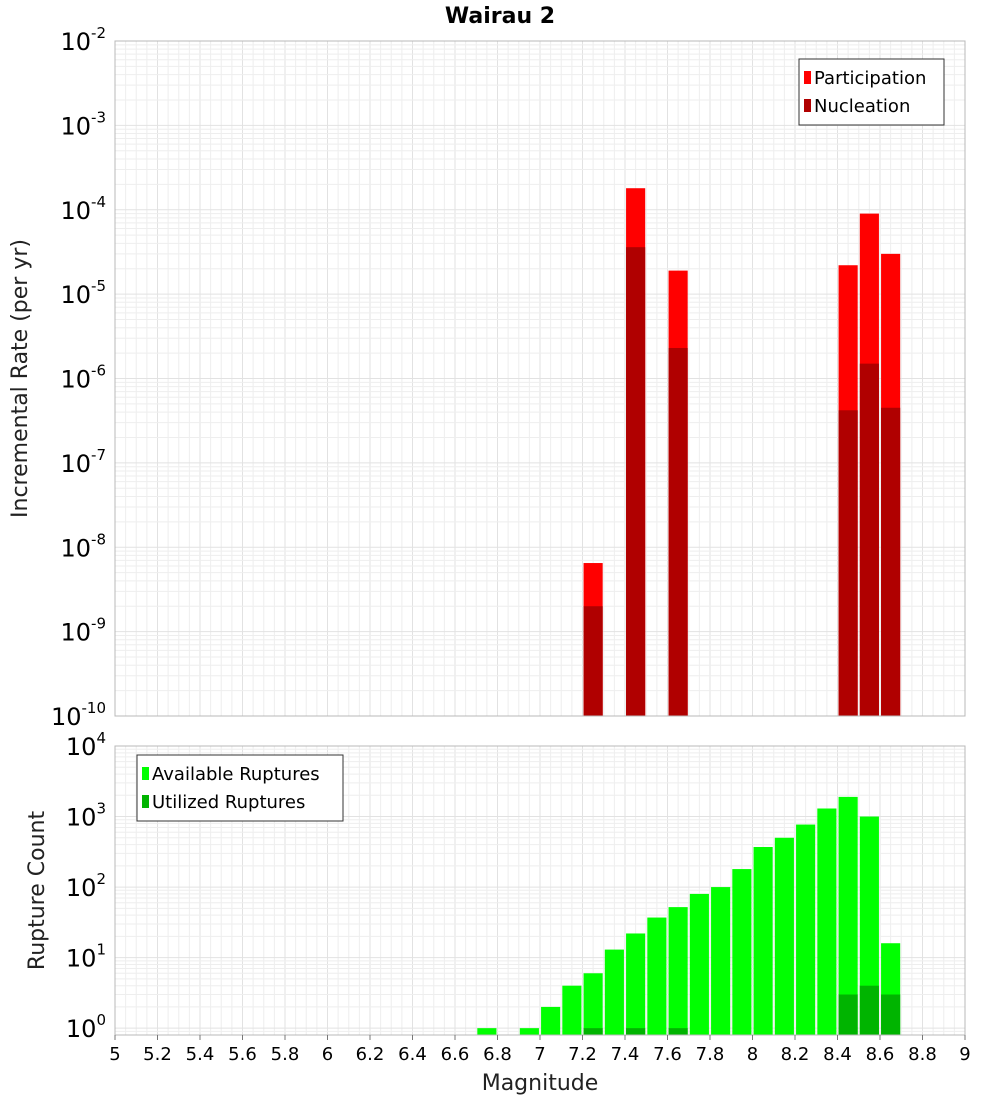 Image resolution: width=1000 pixels, height=1100 pixels. I want to click on rate-legend: Participation Nucleation, so click(871, 92).